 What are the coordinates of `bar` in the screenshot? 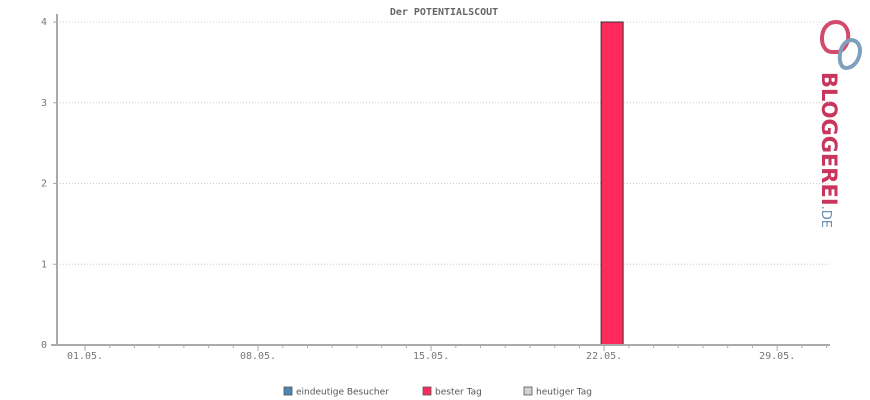 It's located at (612, 183).